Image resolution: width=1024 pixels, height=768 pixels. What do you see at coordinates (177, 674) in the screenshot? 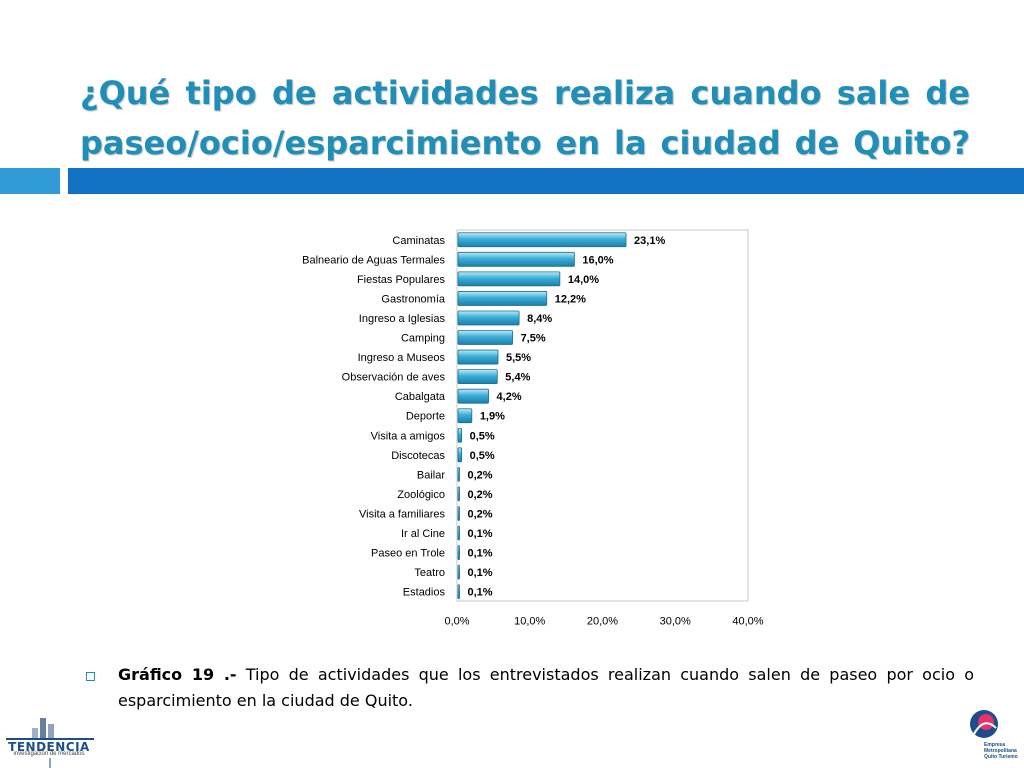
I see `caption-label: Gráfico 19 .-` at bounding box center [177, 674].